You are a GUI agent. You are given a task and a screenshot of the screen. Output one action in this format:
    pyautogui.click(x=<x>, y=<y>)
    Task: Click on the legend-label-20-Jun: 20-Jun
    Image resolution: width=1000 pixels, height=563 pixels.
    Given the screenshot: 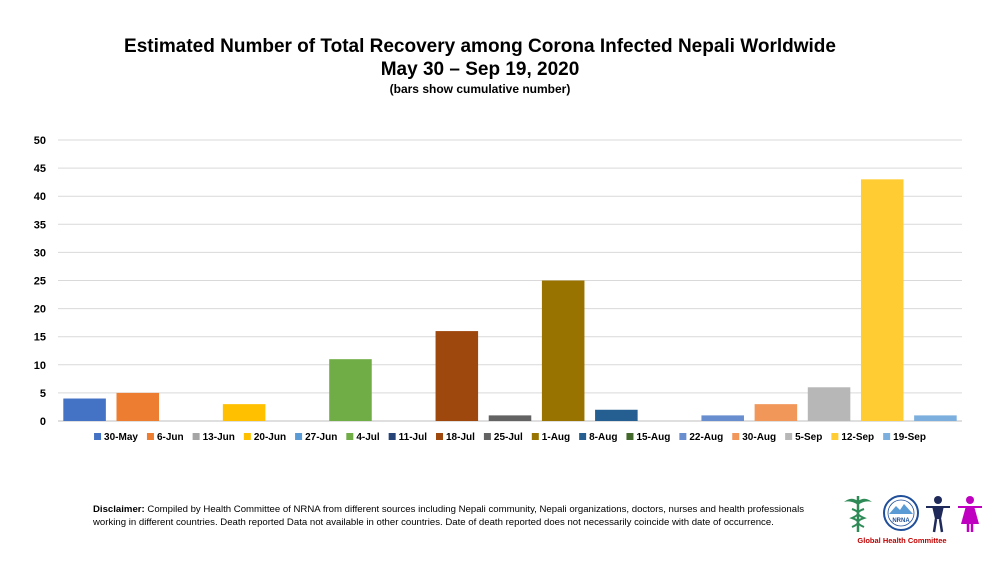 What is the action you would take?
    pyautogui.click(x=270, y=437)
    